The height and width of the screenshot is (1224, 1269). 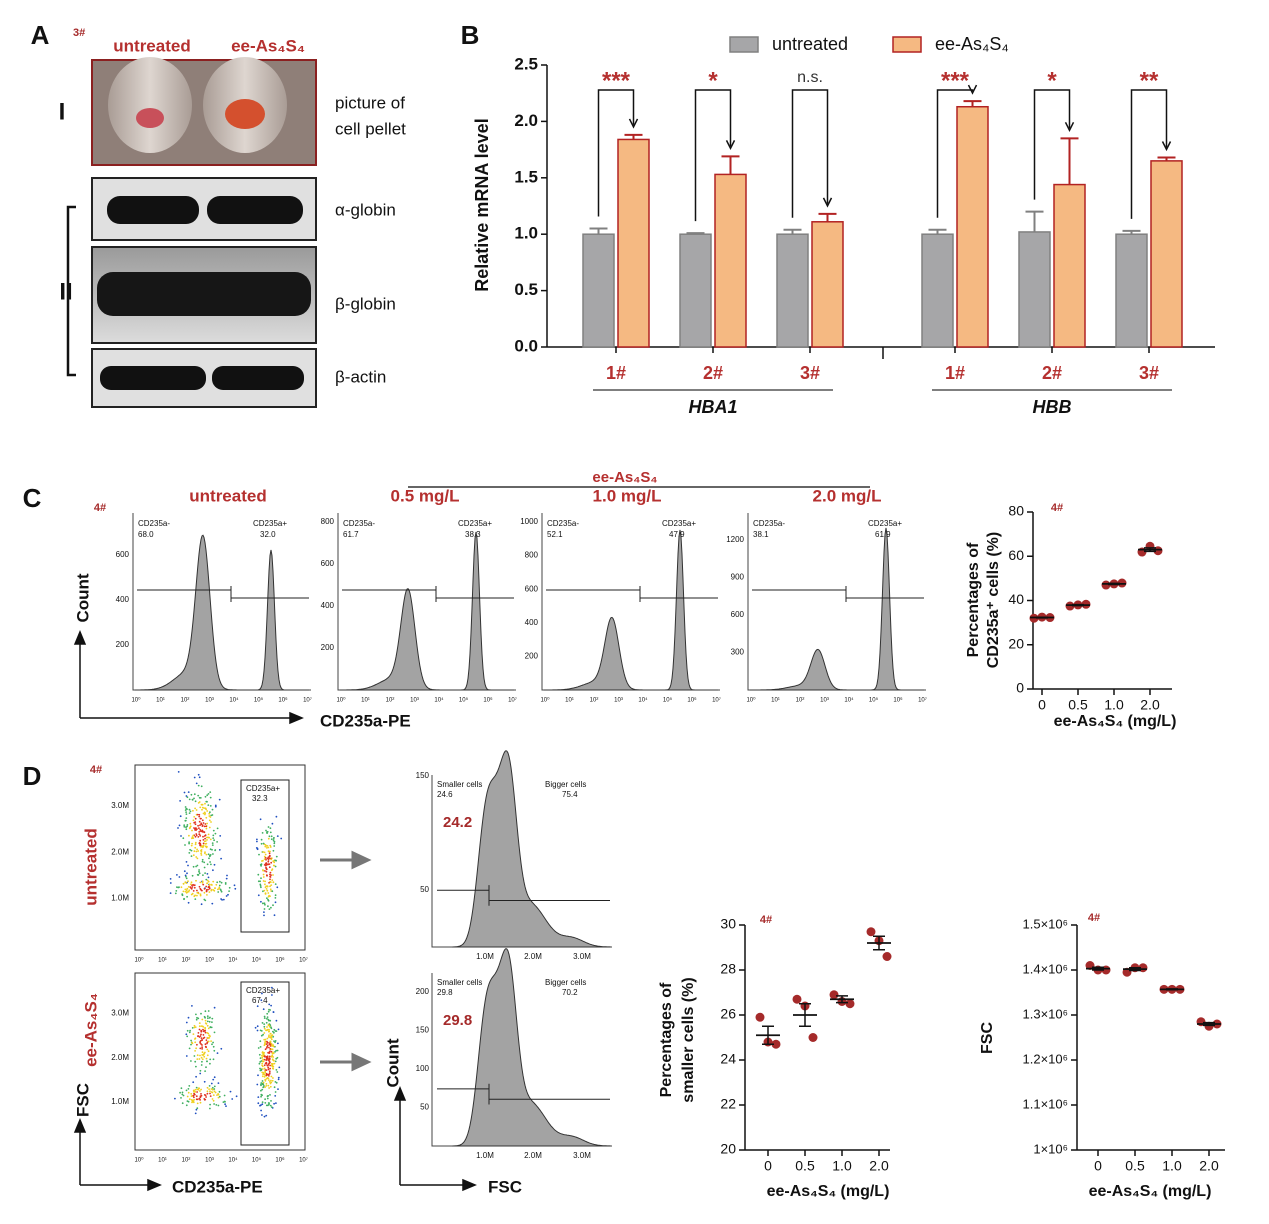 I want to click on panel-label: B, so click(x=470, y=35).